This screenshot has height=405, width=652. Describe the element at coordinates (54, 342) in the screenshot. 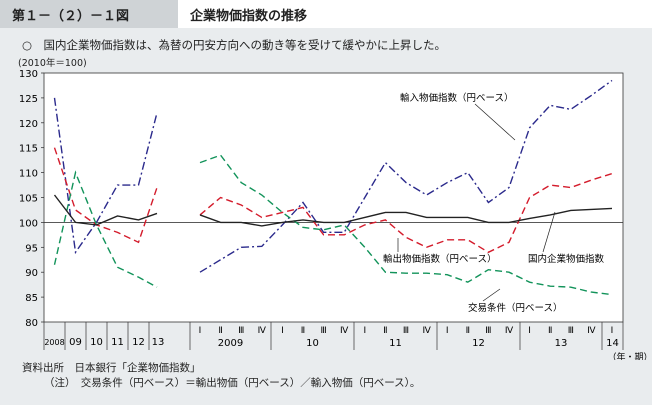

I see `x-tick-label: 2008` at that location.